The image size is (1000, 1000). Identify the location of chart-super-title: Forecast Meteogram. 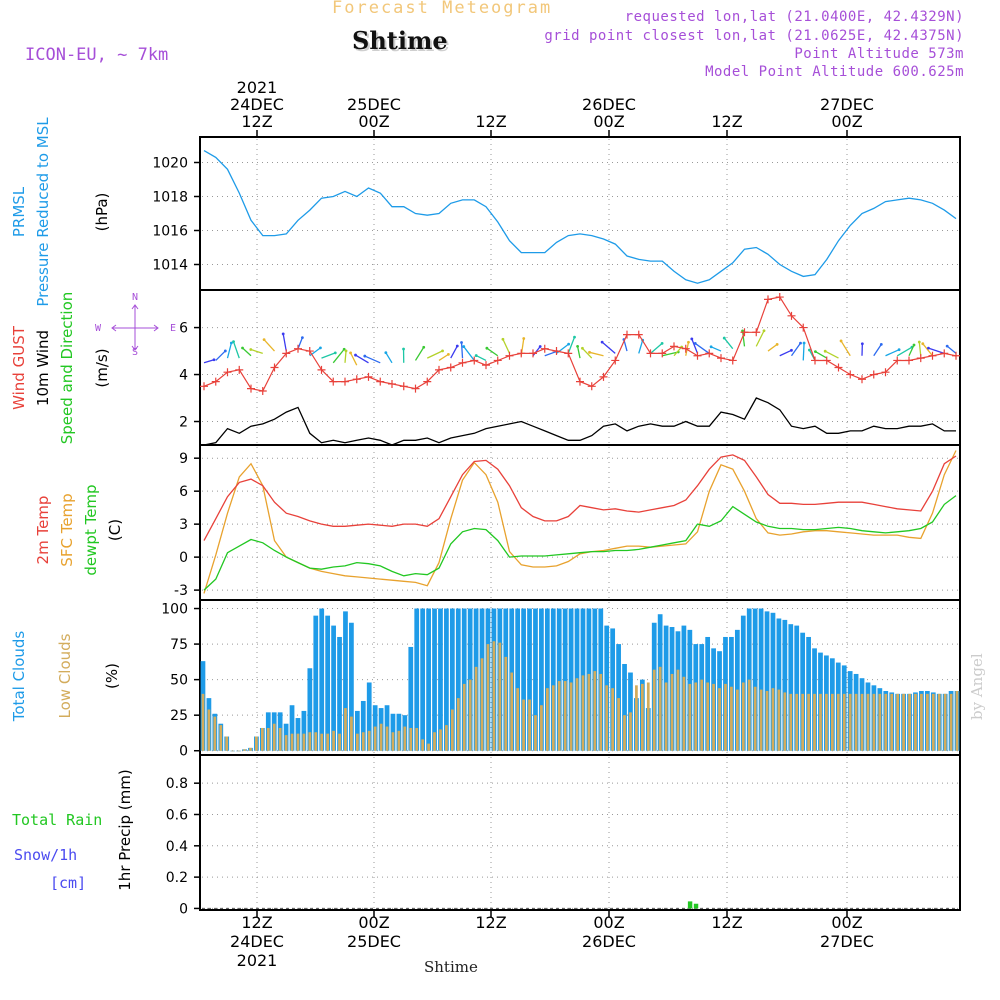
(442, 9).